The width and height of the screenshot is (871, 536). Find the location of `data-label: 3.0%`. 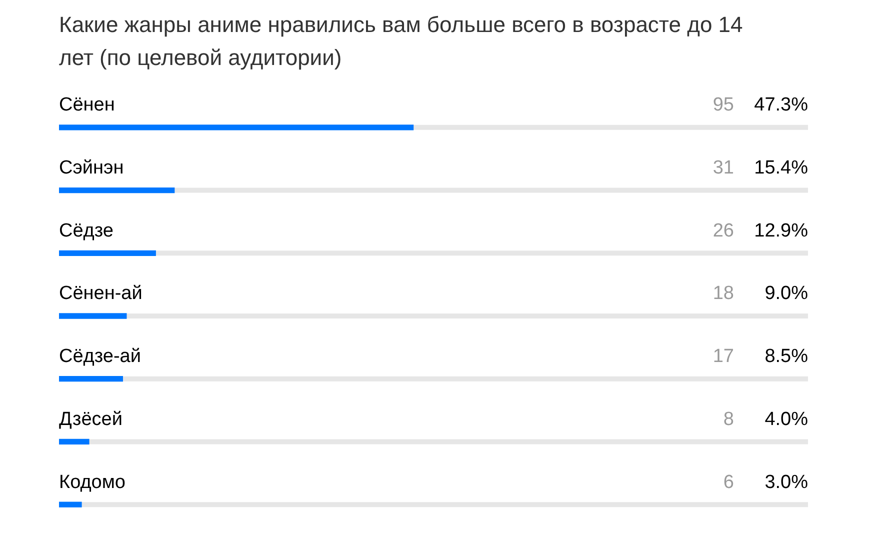

data-label: 3.0% is located at coordinates (786, 482).